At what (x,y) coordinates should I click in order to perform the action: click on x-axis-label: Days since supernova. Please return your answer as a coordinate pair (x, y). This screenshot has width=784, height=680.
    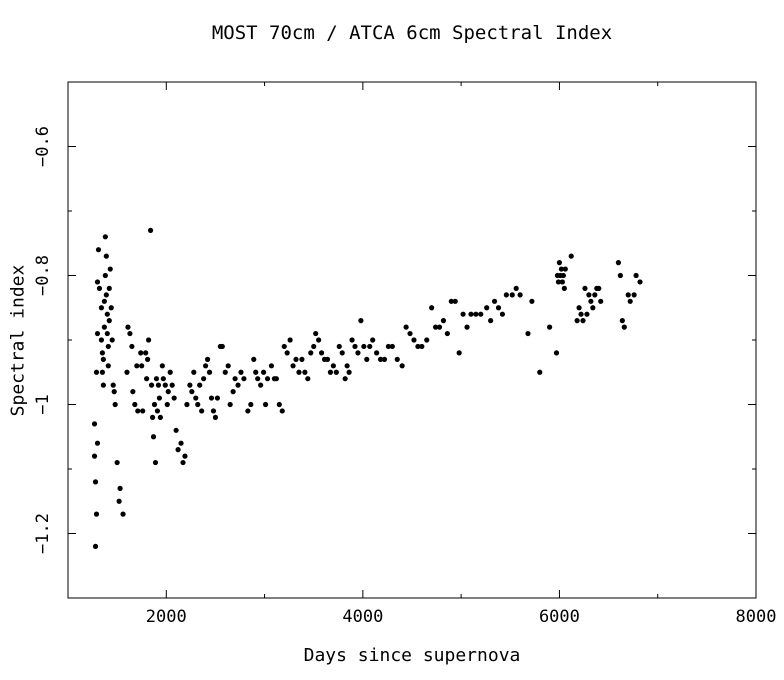
    Looking at the image, I should click on (412, 655).